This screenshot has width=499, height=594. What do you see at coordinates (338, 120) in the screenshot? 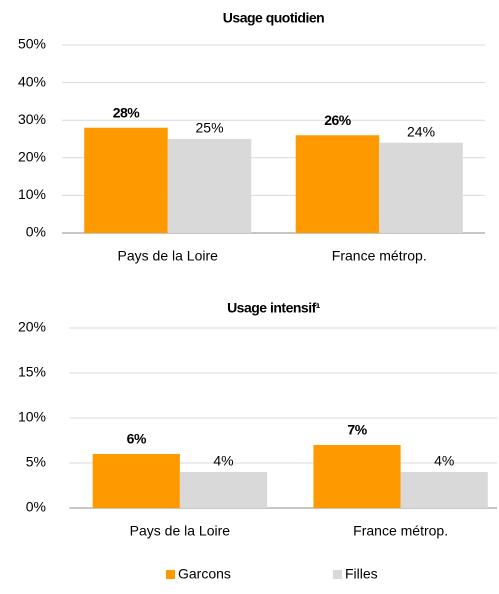
I see `data-label: 26%` at bounding box center [338, 120].